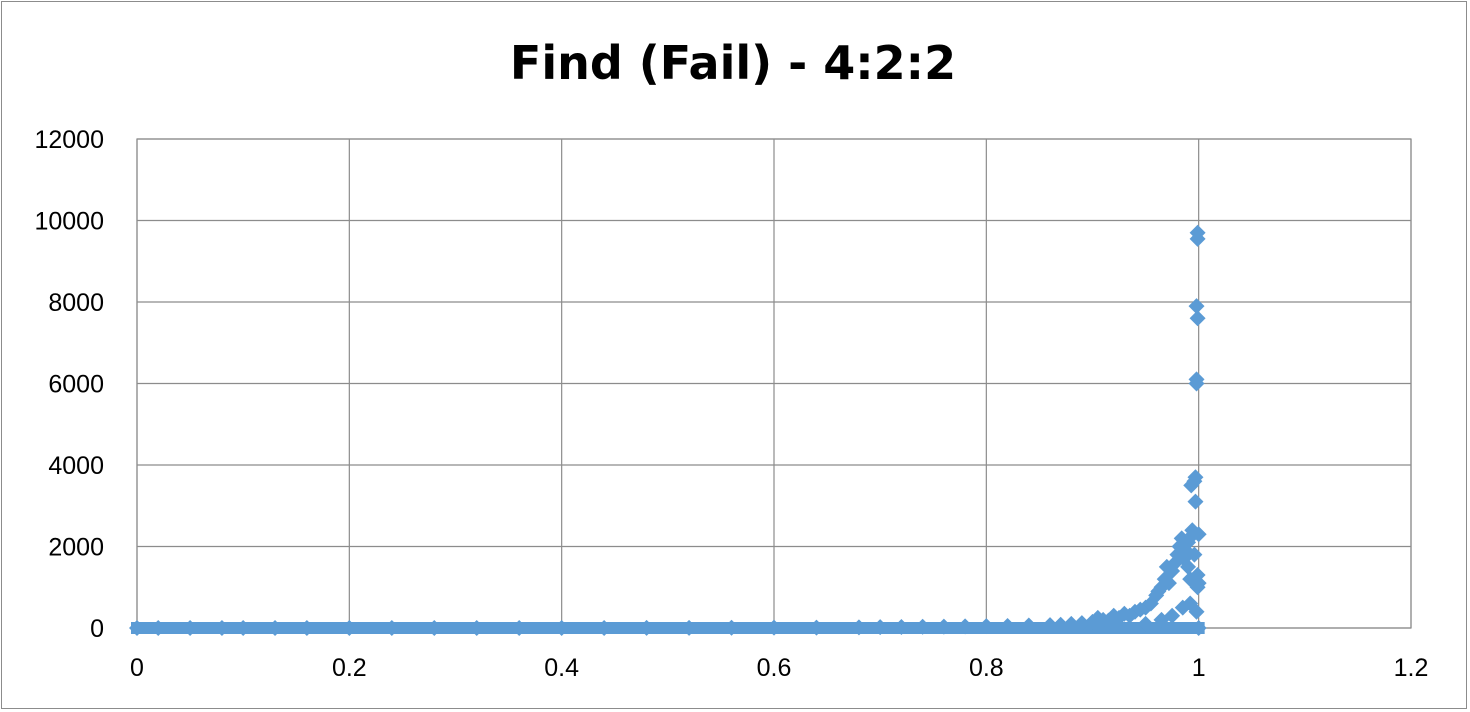 This screenshot has height=712, width=1470. I want to click on y-tick-label: 10000, so click(69, 222).